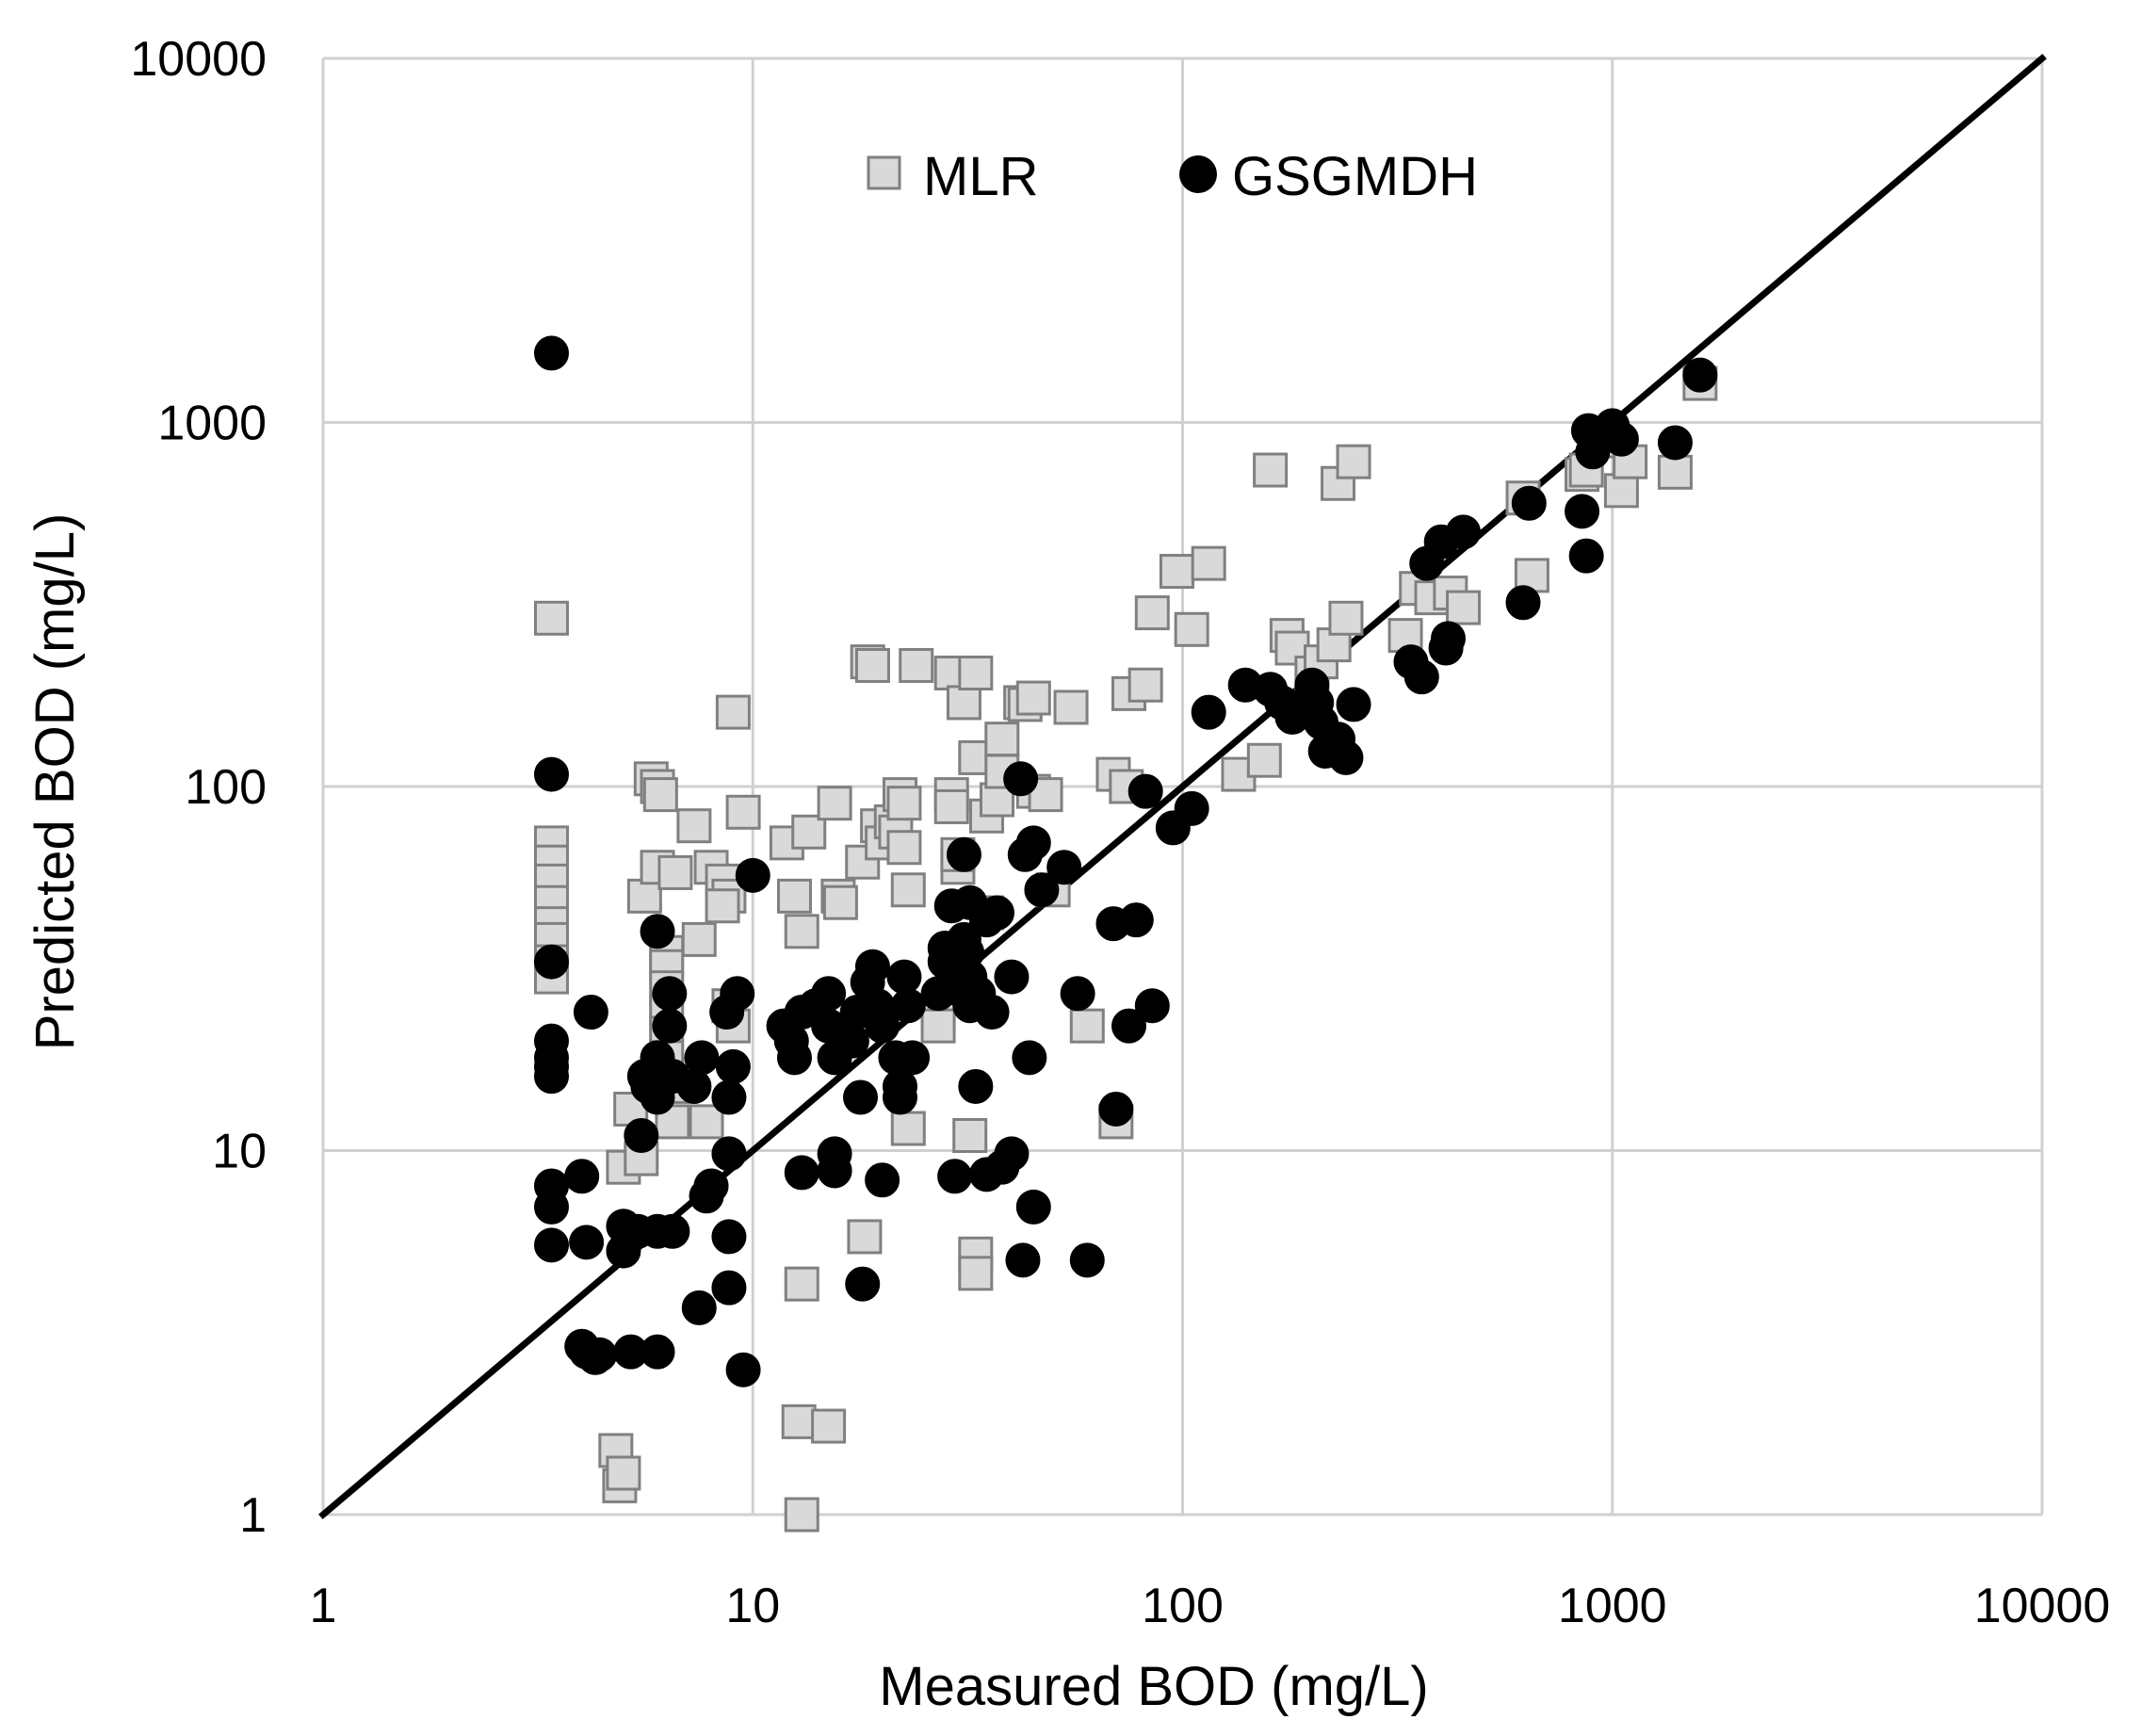  What do you see at coordinates (980, 176) in the screenshot?
I see `legend-mlr-label: MLR` at bounding box center [980, 176].